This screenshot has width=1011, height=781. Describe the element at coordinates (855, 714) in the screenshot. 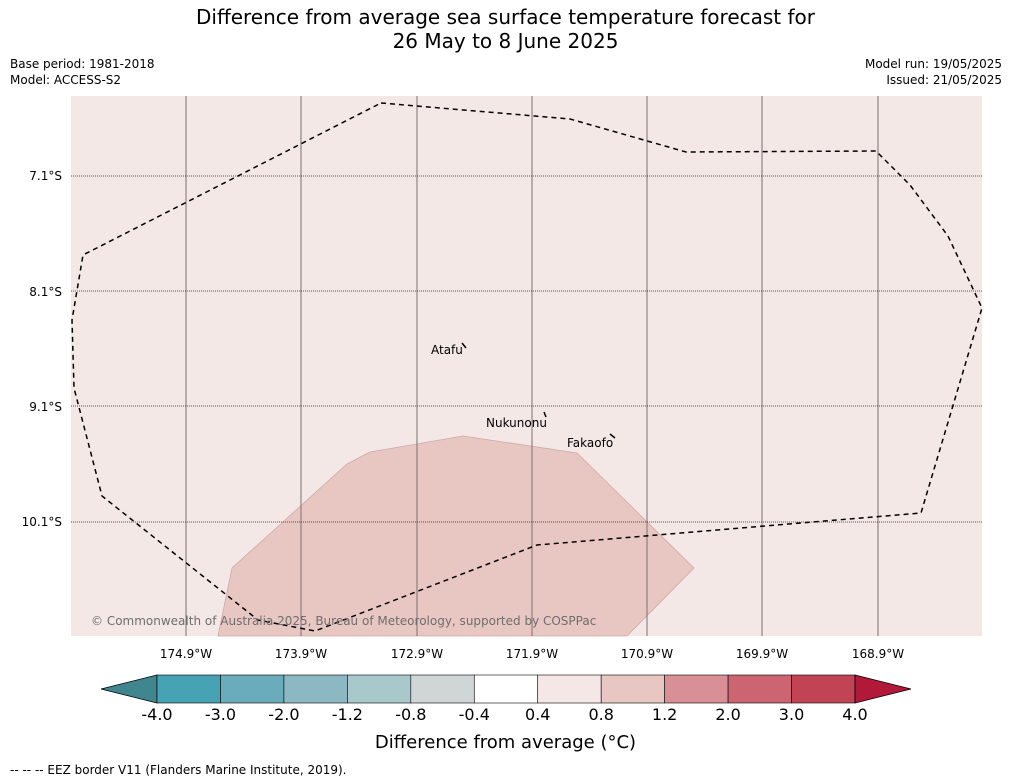

I see `colorbar-tick-label: 4.0` at that location.